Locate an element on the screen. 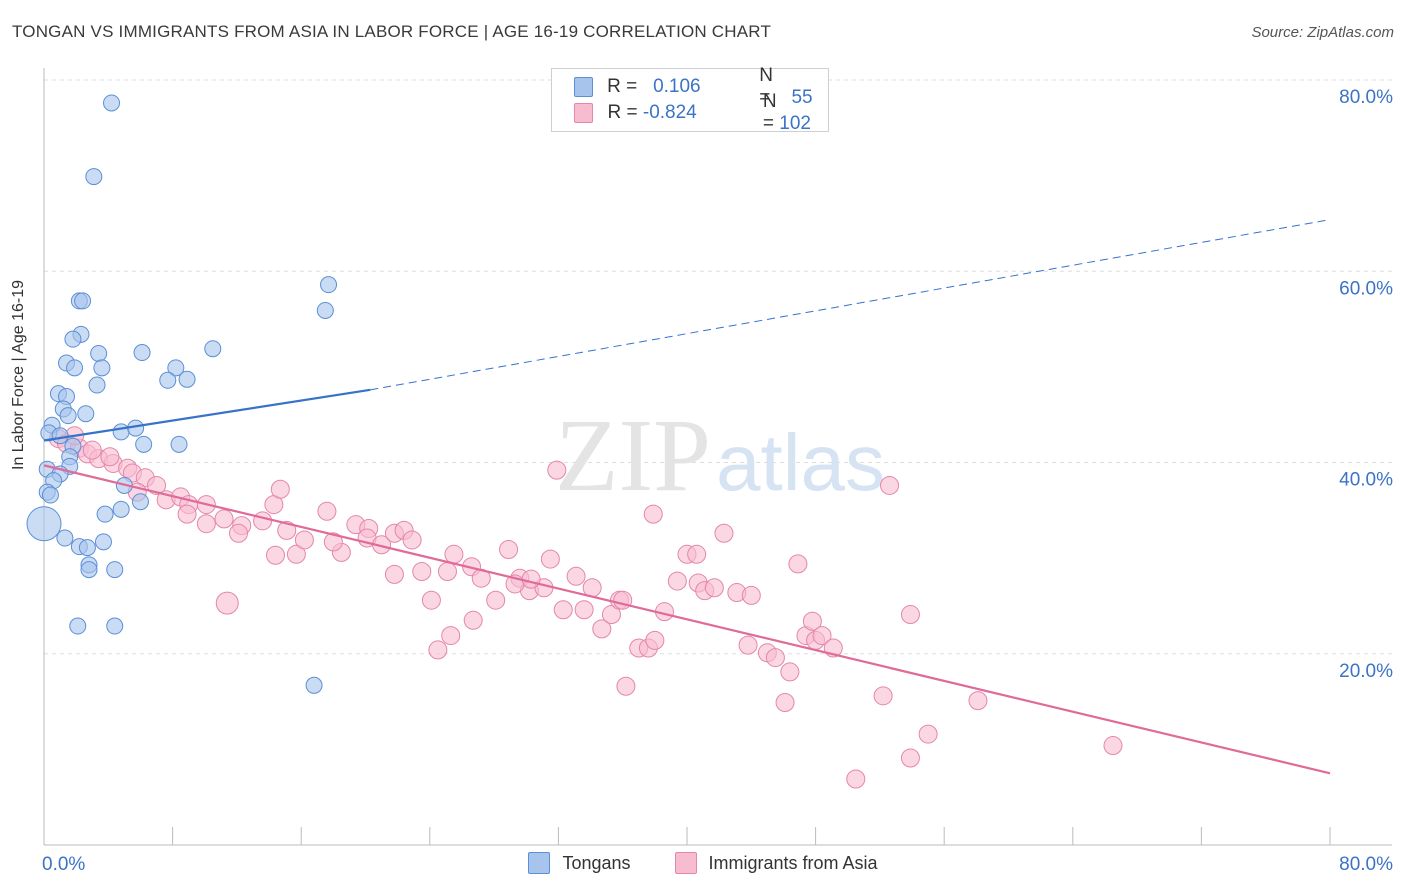 The height and width of the screenshot is (892, 1406). source-label: Source: ZipAtlas.com is located at coordinates (1322, 32).